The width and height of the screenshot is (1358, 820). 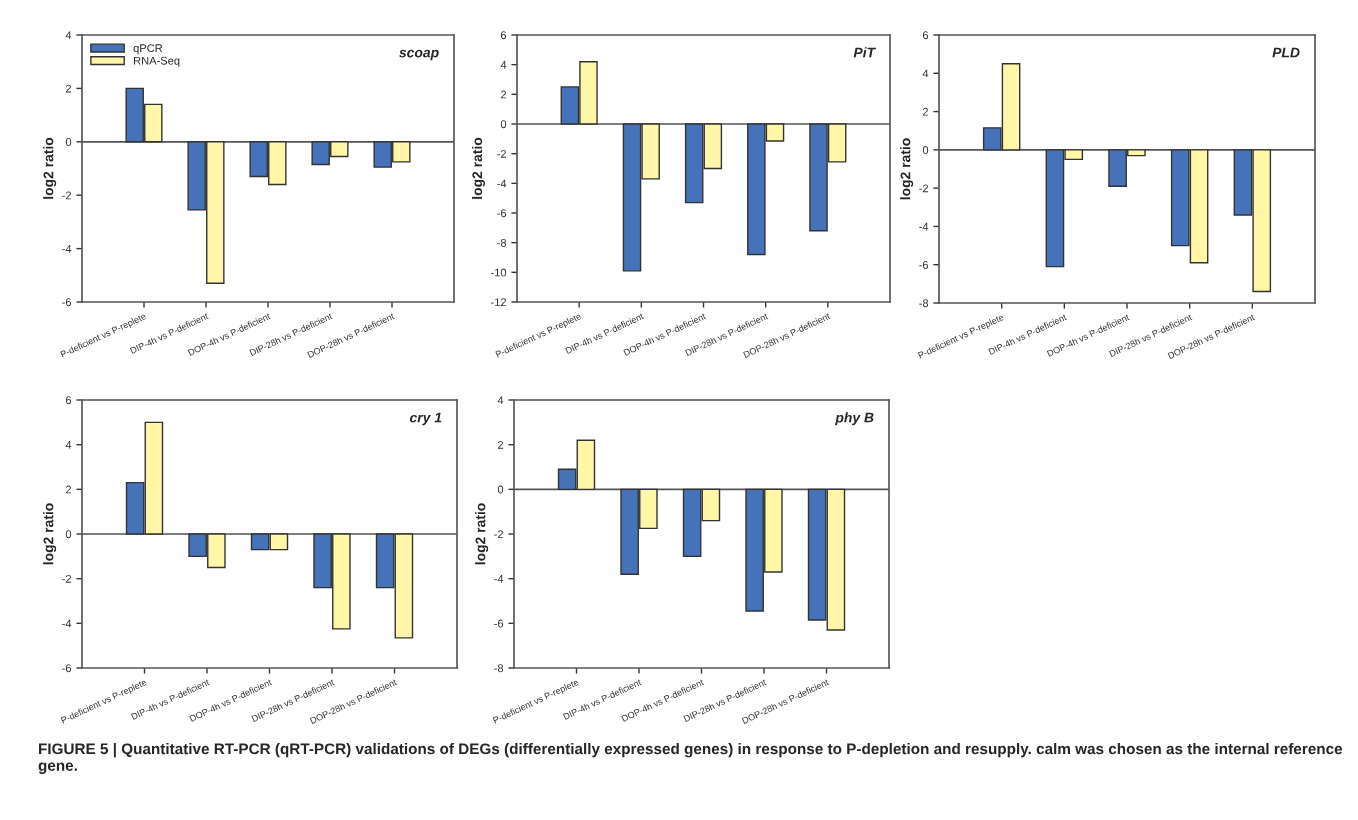 What do you see at coordinates (148, 49) in the screenshot?
I see `legend-label: qPCR` at bounding box center [148, 49].